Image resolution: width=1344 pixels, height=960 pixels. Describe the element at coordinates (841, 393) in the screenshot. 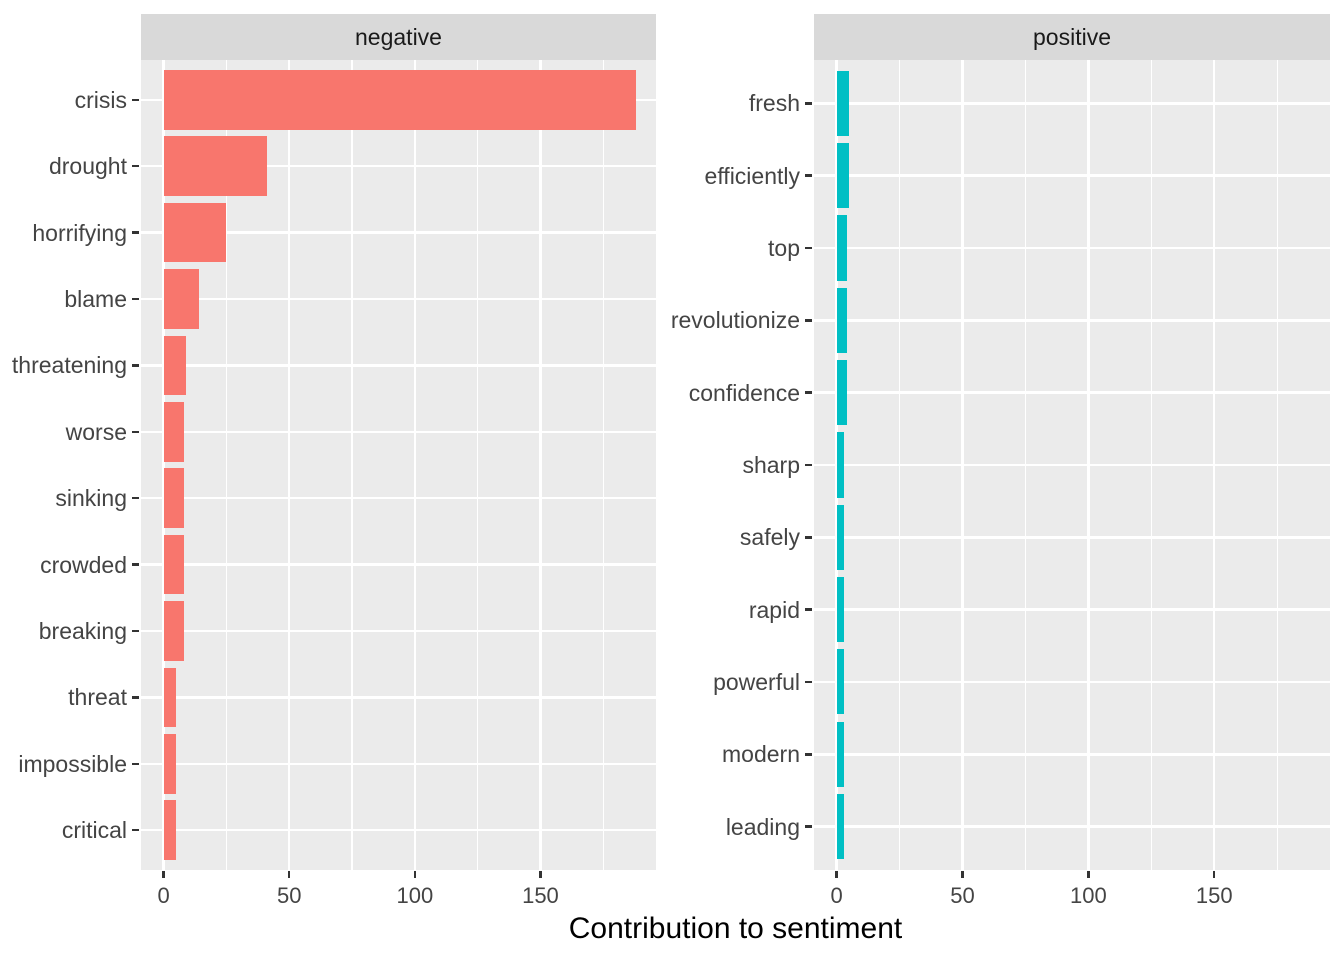

I see `bar-confidence` at that location.